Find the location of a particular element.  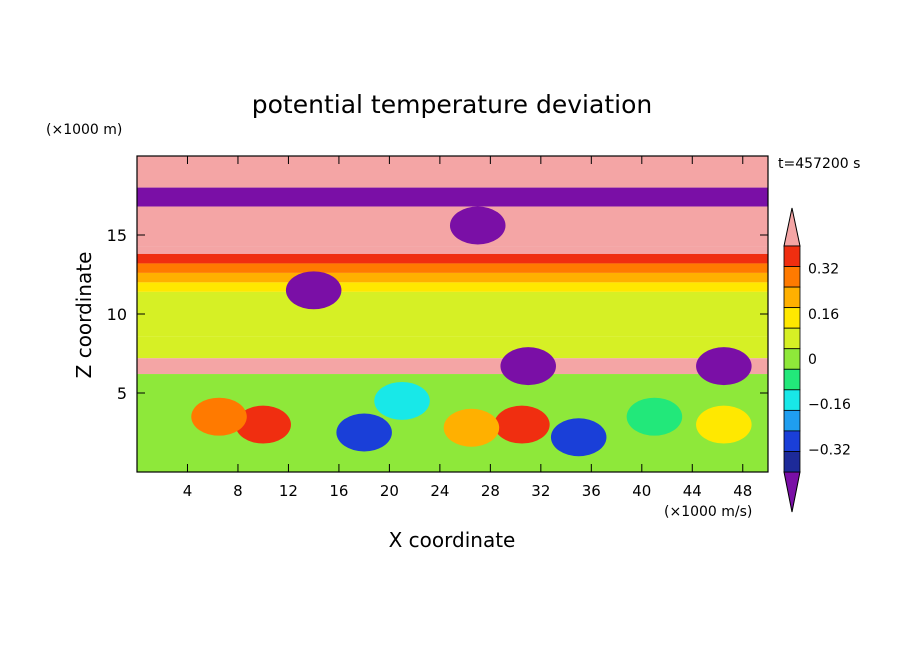

x-tick-label: 48 is located at coordinates (742, 491).